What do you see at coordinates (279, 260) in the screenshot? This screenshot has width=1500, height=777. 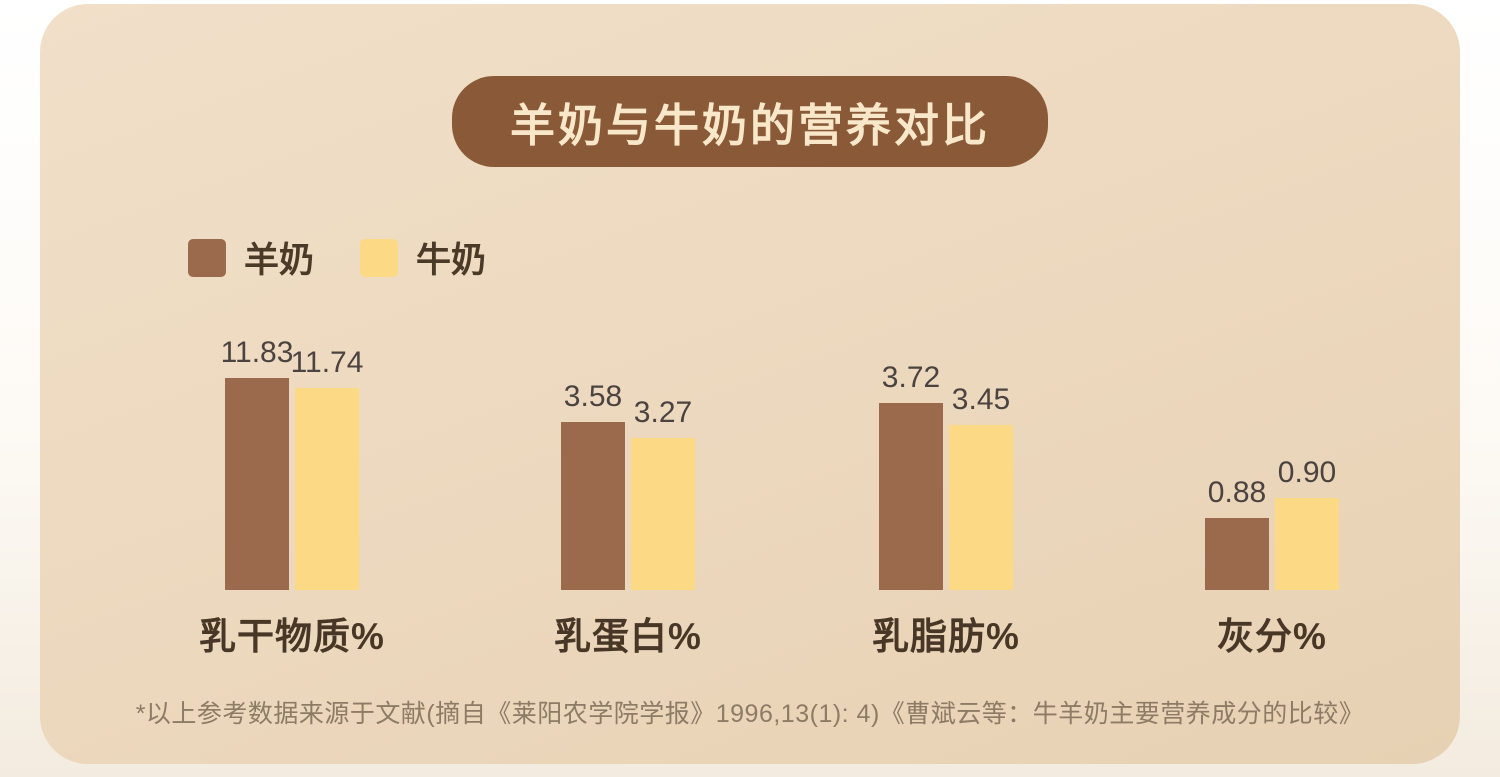 I see `legend-label: 羊奶` at bounding box center [279, 260].